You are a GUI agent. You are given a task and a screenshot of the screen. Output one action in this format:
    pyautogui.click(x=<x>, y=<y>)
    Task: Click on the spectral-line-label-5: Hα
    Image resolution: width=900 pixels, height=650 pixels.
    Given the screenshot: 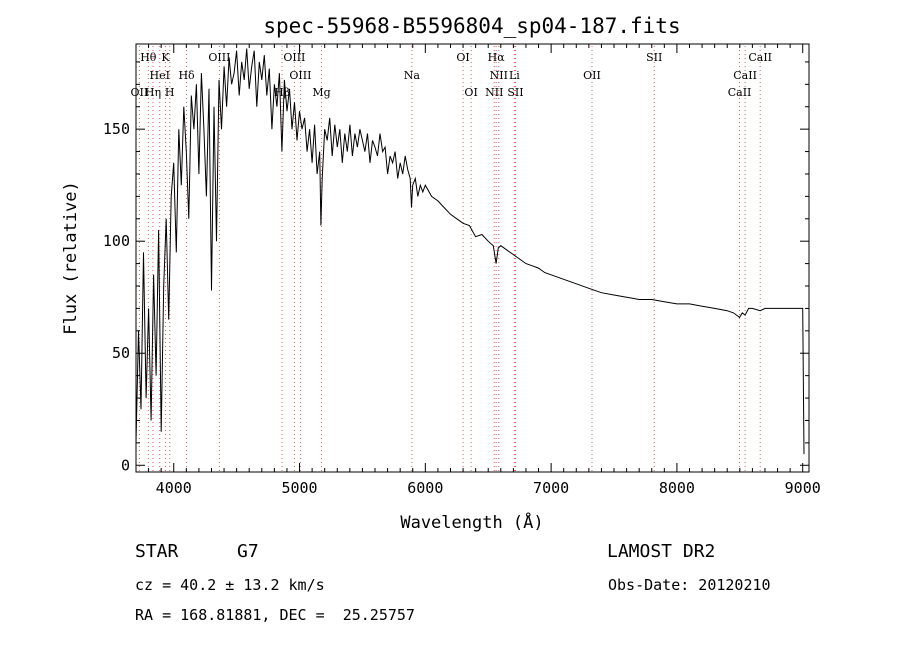 What is the action you would take?
    pyautogui.click(x=497, y=57)
    